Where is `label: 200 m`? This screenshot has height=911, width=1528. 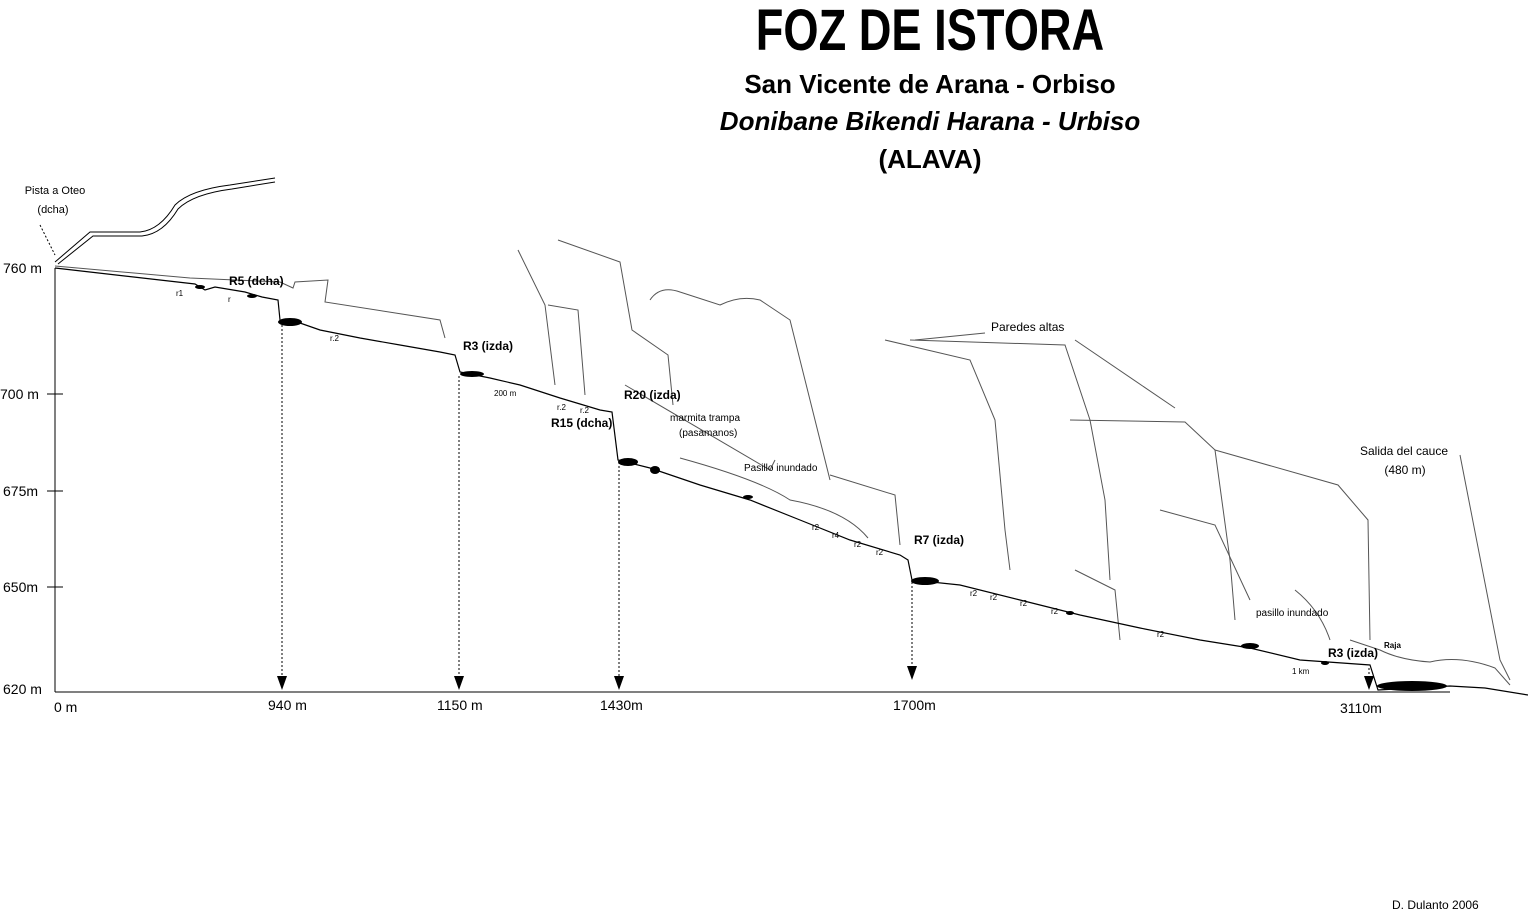 label: 200 m is located at coordinates (505, 393).